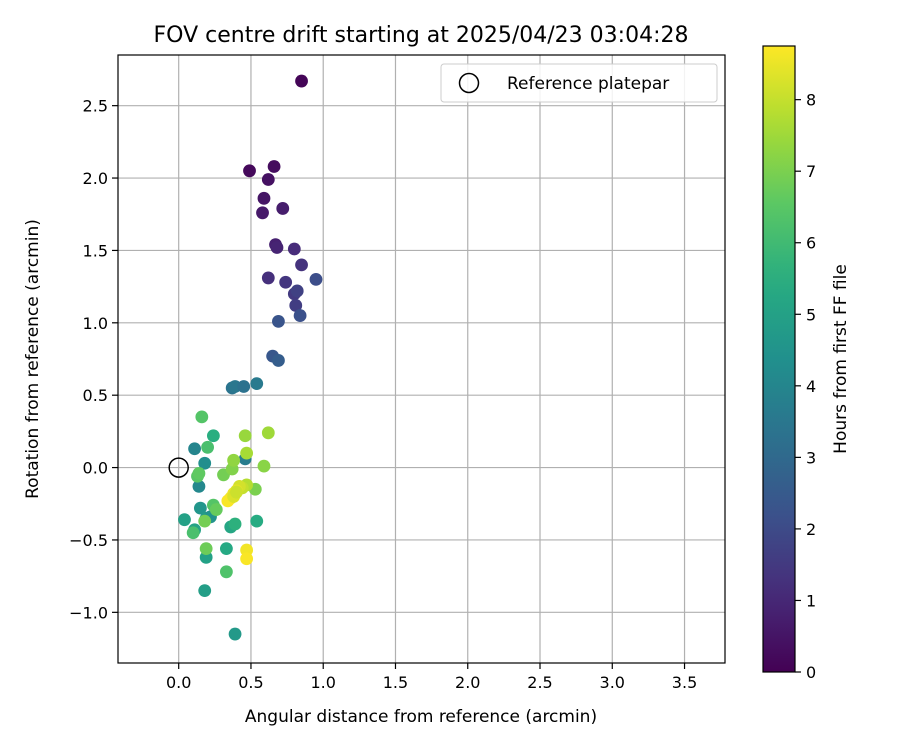  What do you see at coordinates (467, 682) in the screenshot?
I see `x-tick-label: 2.0` at bounding box center [467, 682].